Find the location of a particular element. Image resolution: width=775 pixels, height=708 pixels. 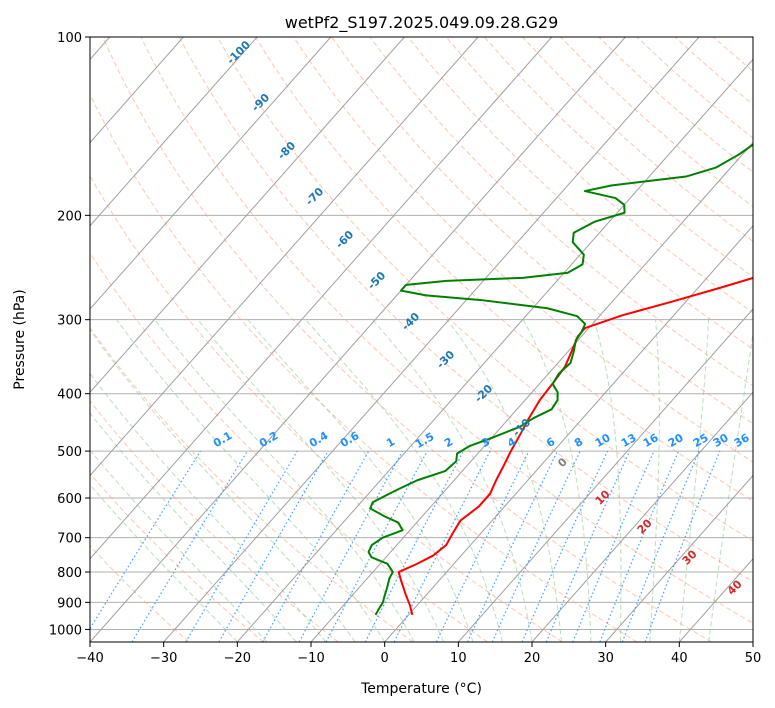

x-tick-label: 20 is located at coordinates (532, 658).